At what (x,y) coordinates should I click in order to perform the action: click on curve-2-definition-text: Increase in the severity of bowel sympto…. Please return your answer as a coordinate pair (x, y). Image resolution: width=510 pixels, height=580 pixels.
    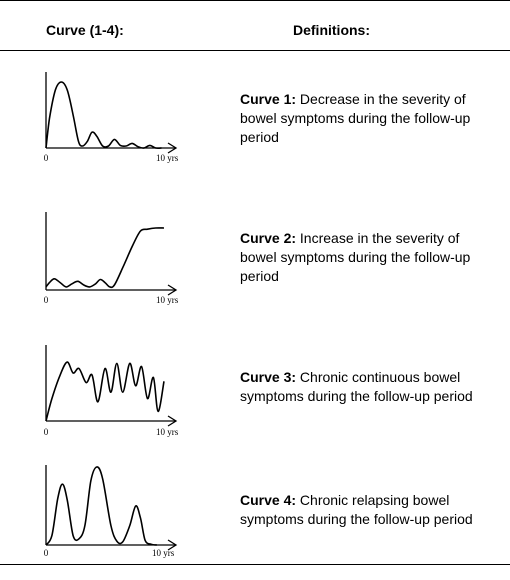
    Looking at the image, I should click on (355, 257).